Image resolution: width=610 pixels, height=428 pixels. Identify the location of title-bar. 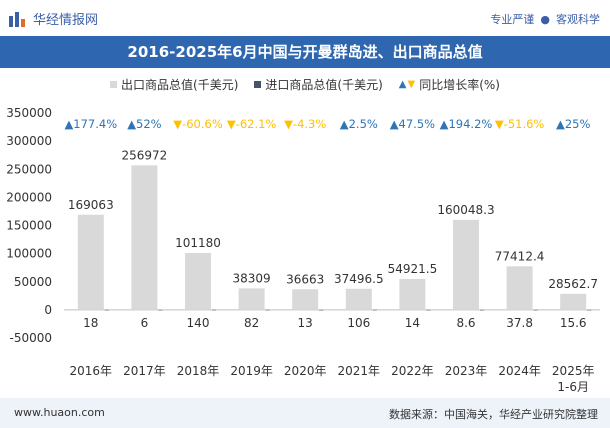
(305, 52).